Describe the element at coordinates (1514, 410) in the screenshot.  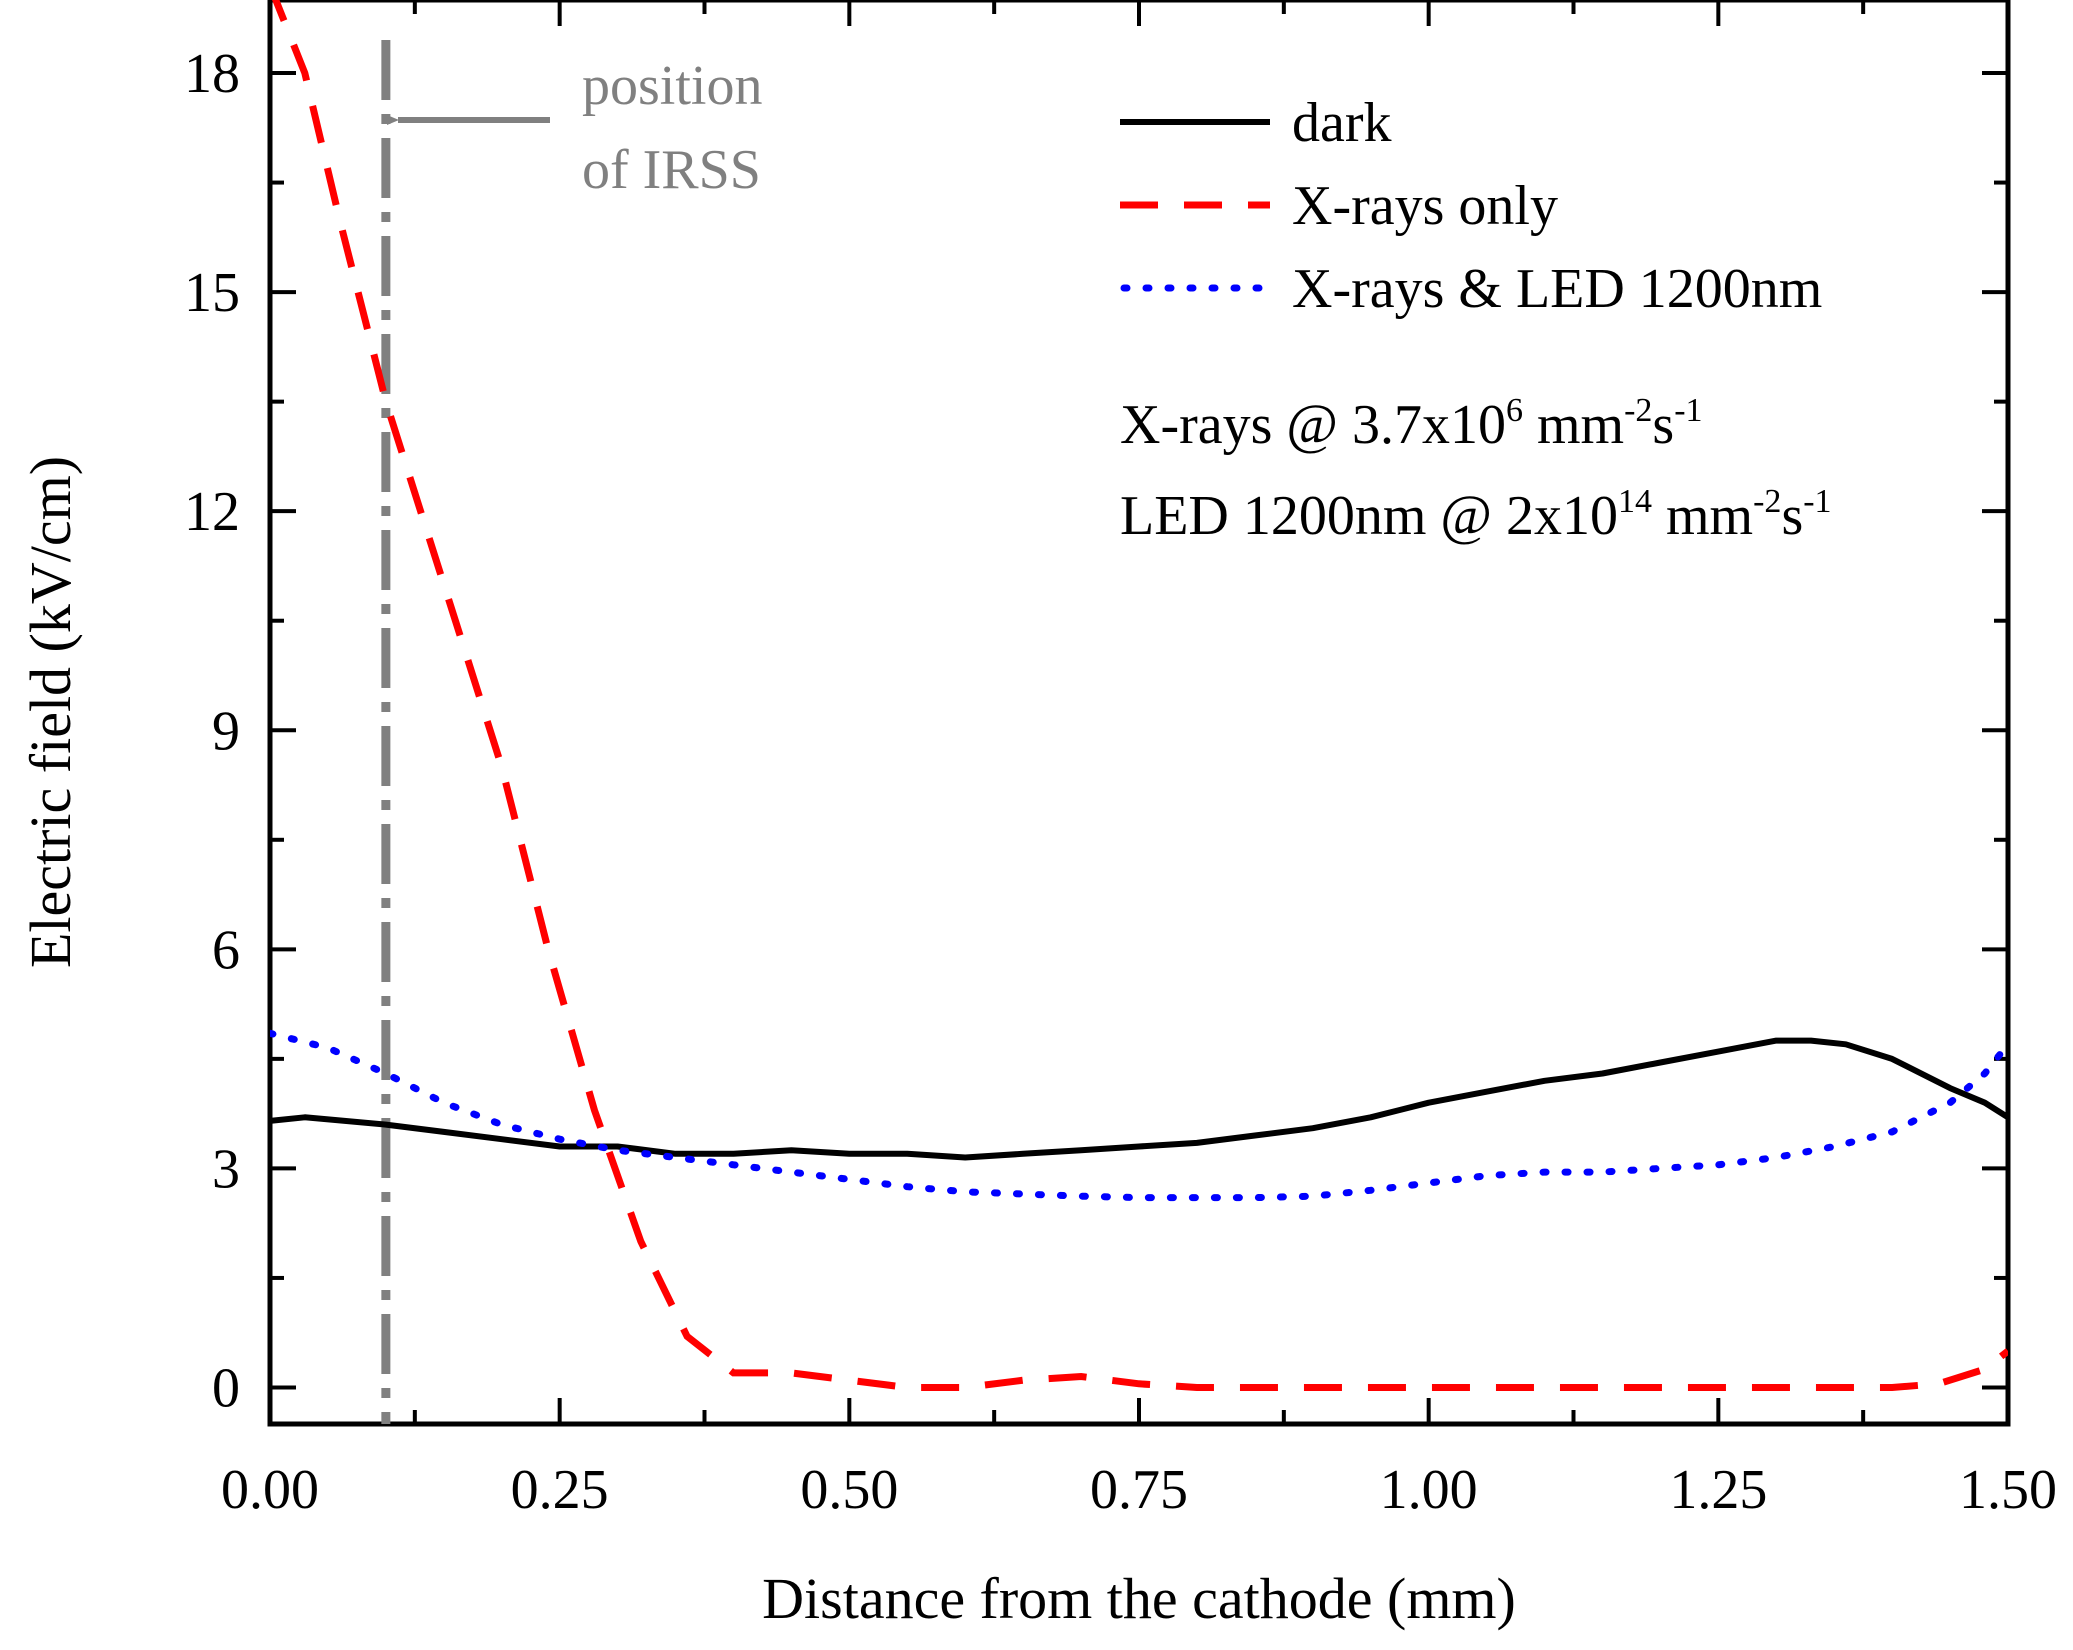
I see `xray-condition-exponent: 6` at that location.